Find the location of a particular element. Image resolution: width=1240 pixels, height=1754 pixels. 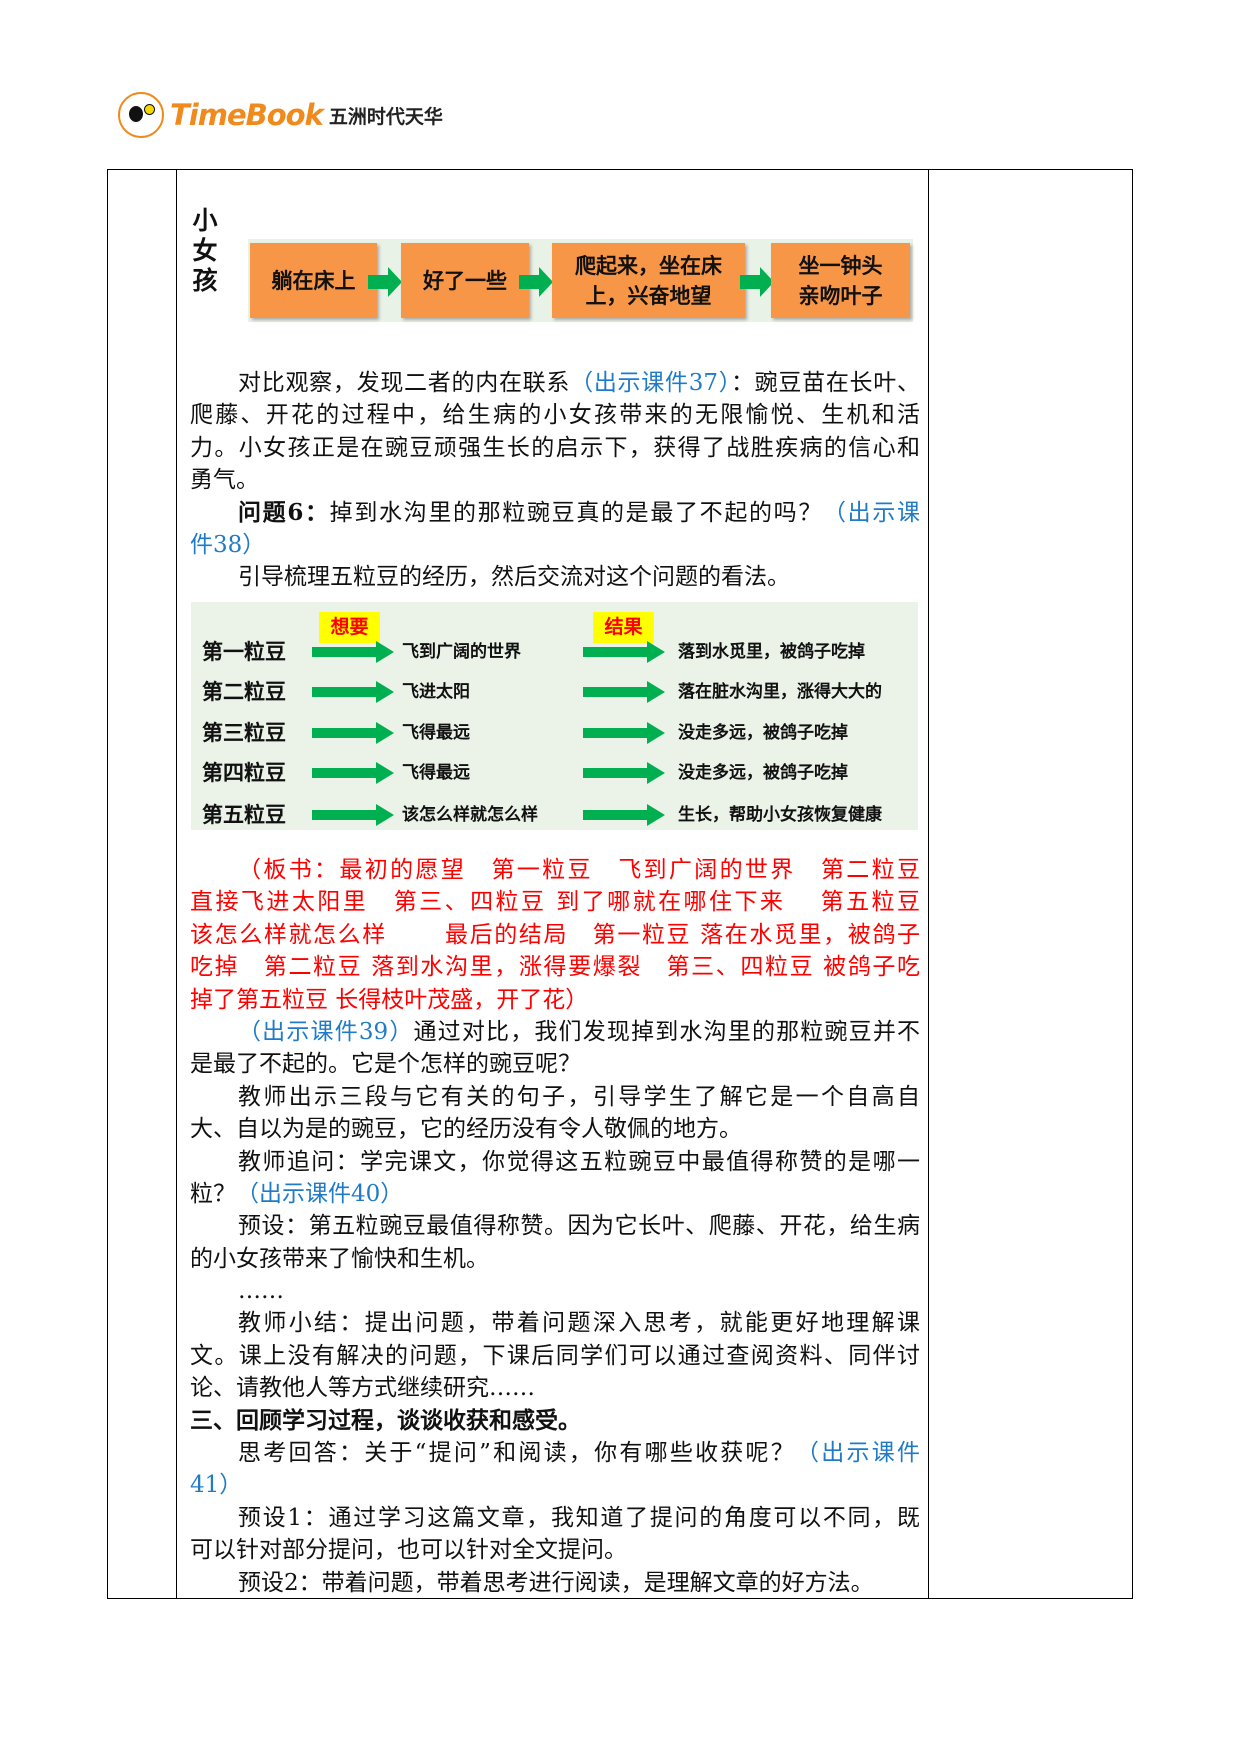

text-line: 吃掉 第二粒豆 落到水沟里，涨得要爆裂 第三、四粒豆 被鸽子吃 is located at coordinates (555, 967).